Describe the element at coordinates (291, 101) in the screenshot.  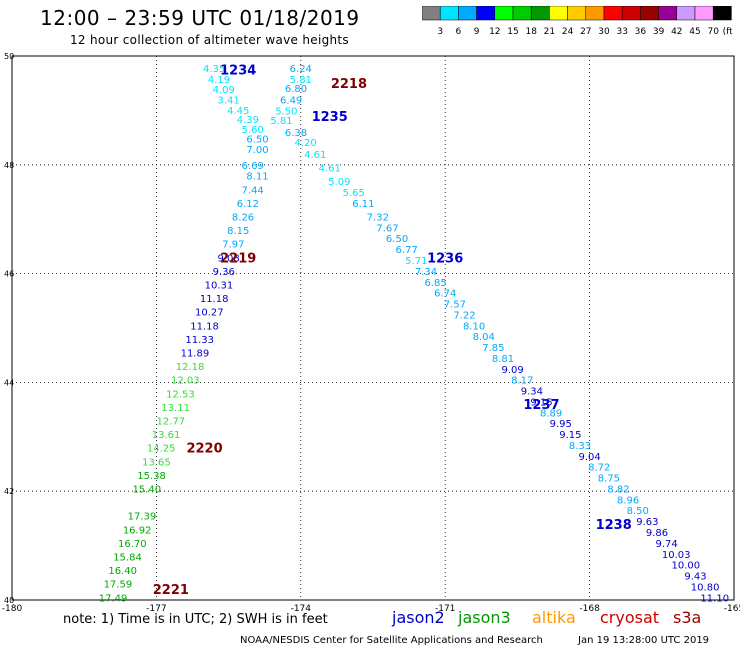
I see `data-point-label: 6.49` at that location.